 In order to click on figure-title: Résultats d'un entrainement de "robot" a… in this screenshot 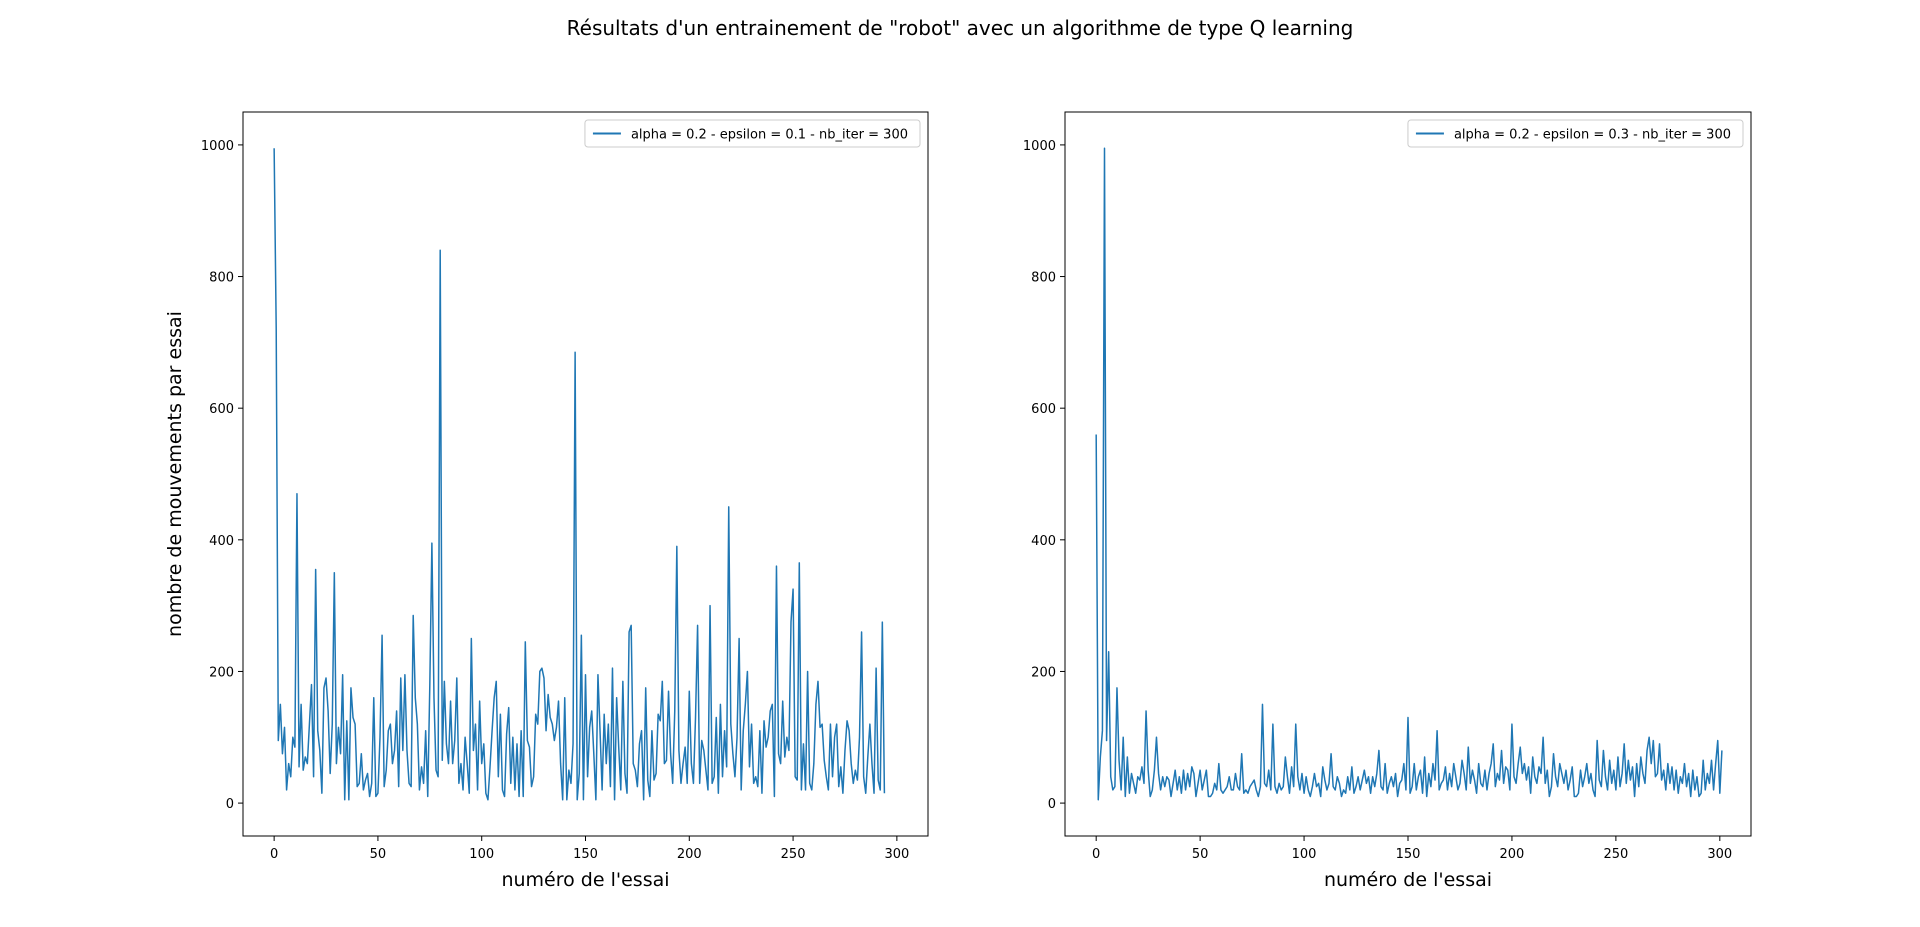, I will do `click(960, 28)`.